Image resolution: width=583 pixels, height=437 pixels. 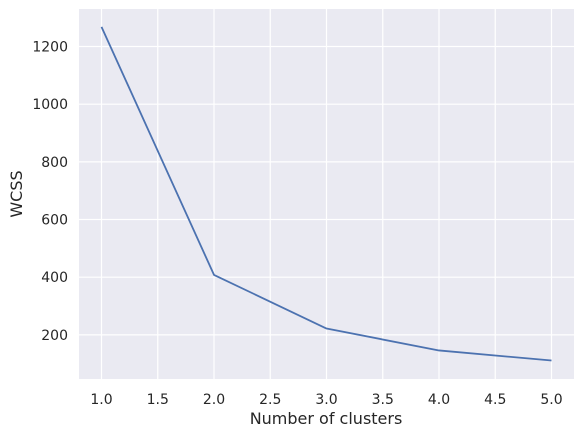 What do you see at coordinates (551, 400) in the screenshot?
I see `x-tick-label: 5.0` at bounding box center [551, 400].